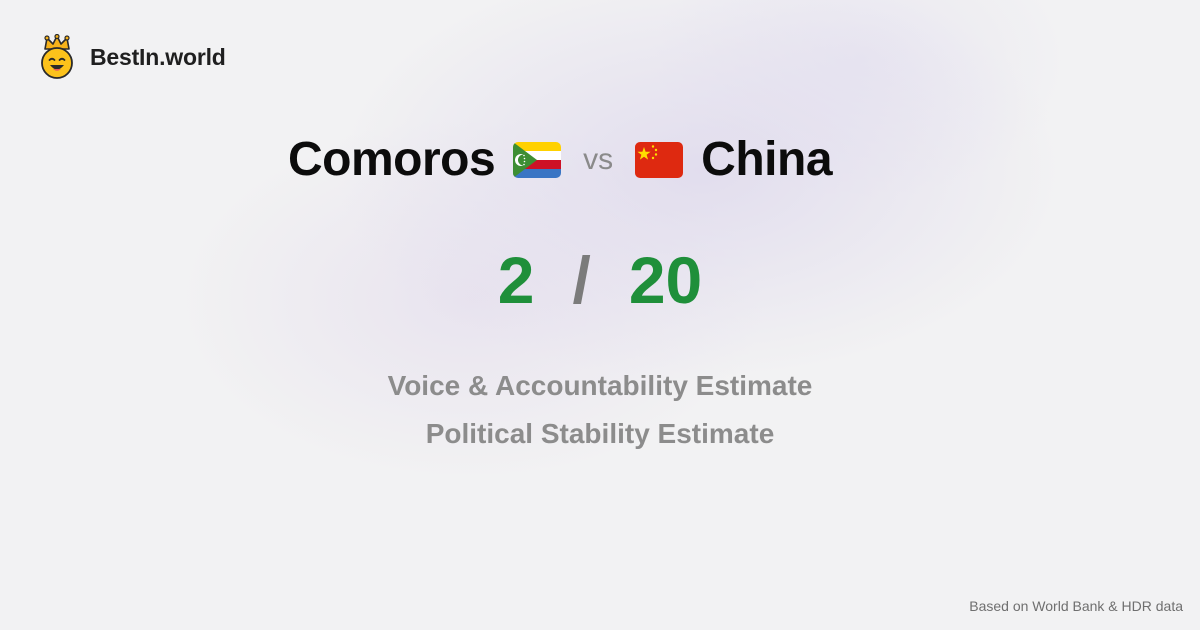  Describe the element at coordinates (659, 159) in the screenshot. I see `china-flag-icon` at that location.